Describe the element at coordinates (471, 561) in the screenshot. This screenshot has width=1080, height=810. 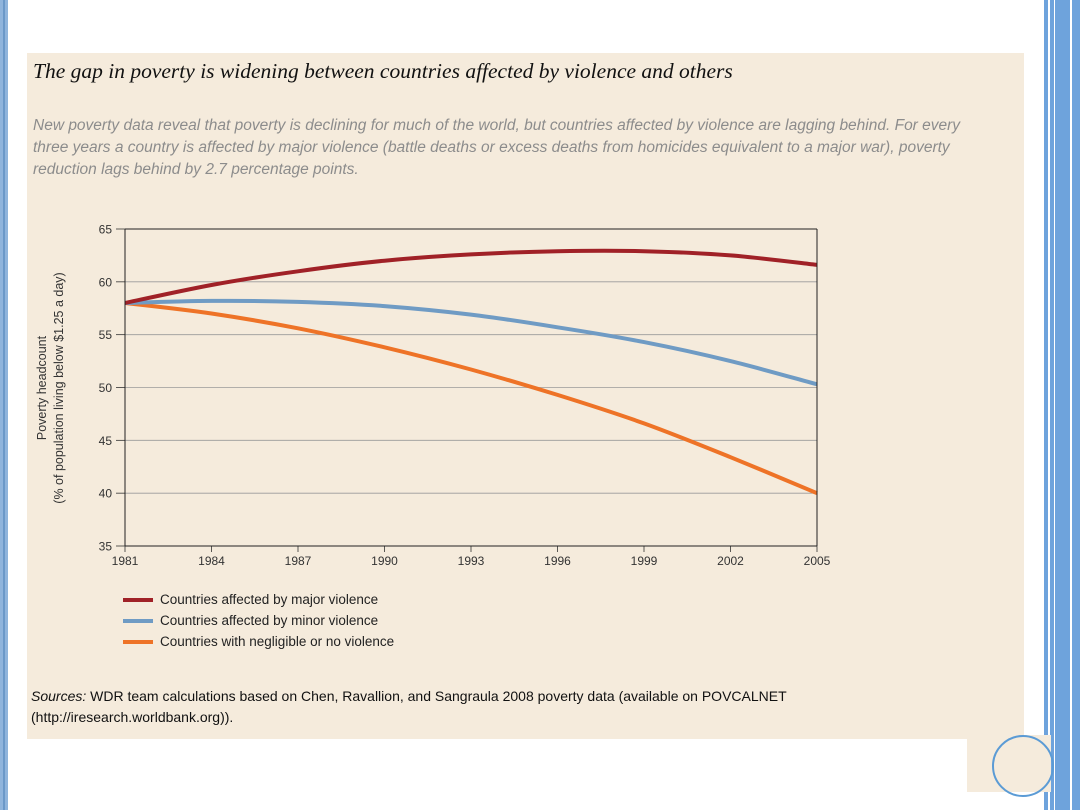
I see `x-tick-label: 1993` at that location.